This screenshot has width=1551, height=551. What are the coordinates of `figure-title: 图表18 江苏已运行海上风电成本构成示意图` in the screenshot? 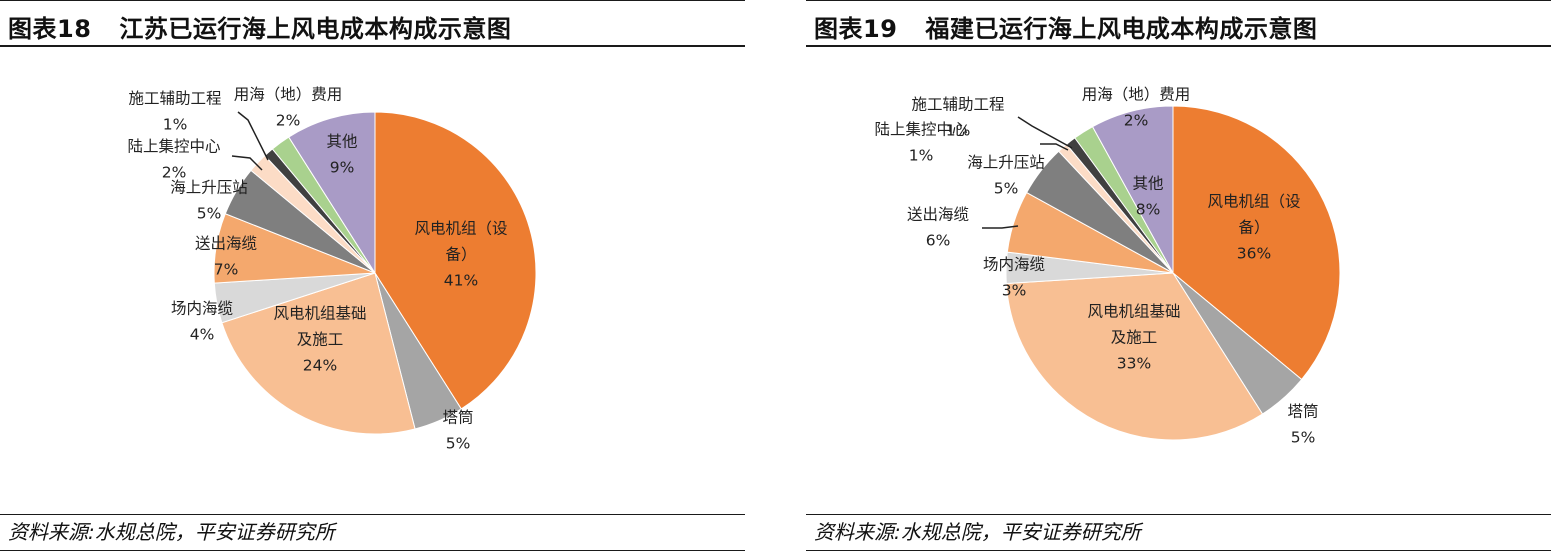 It's located at (259, 26).